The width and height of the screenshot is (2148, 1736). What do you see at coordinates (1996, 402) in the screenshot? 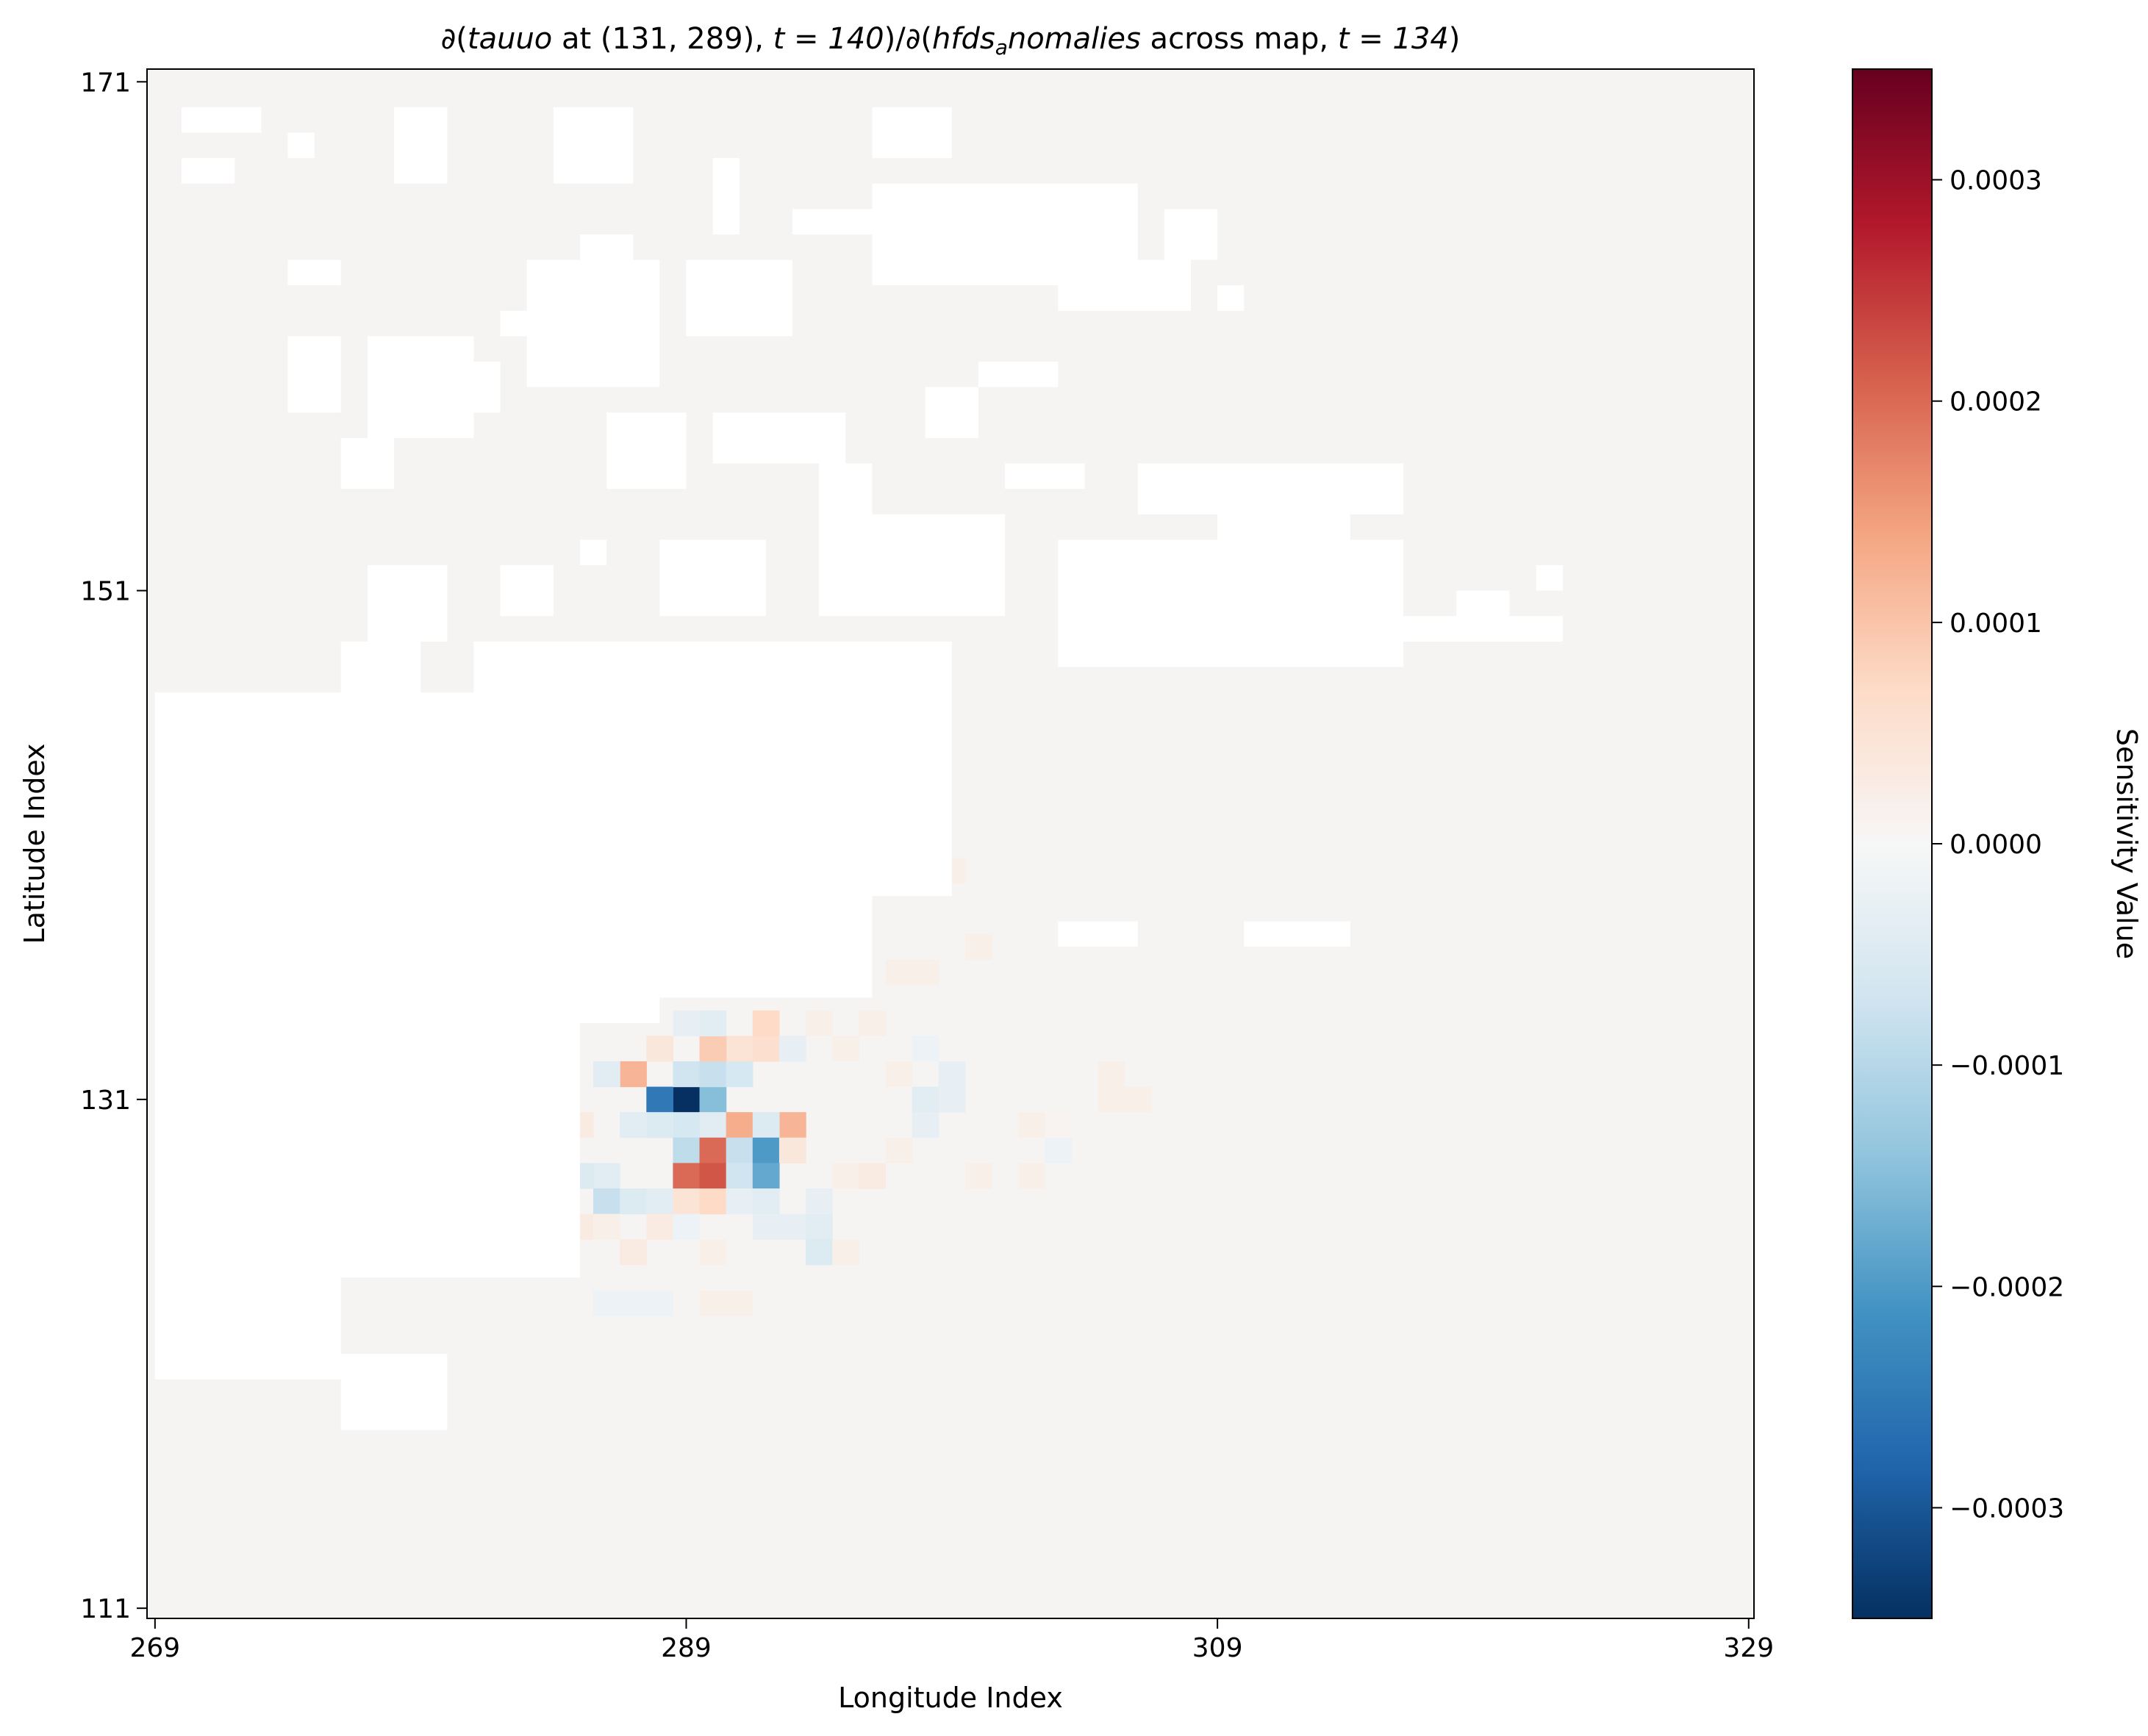
I see `colorbar-tick-label: 0.0002` at bounding box center [1996, 402].